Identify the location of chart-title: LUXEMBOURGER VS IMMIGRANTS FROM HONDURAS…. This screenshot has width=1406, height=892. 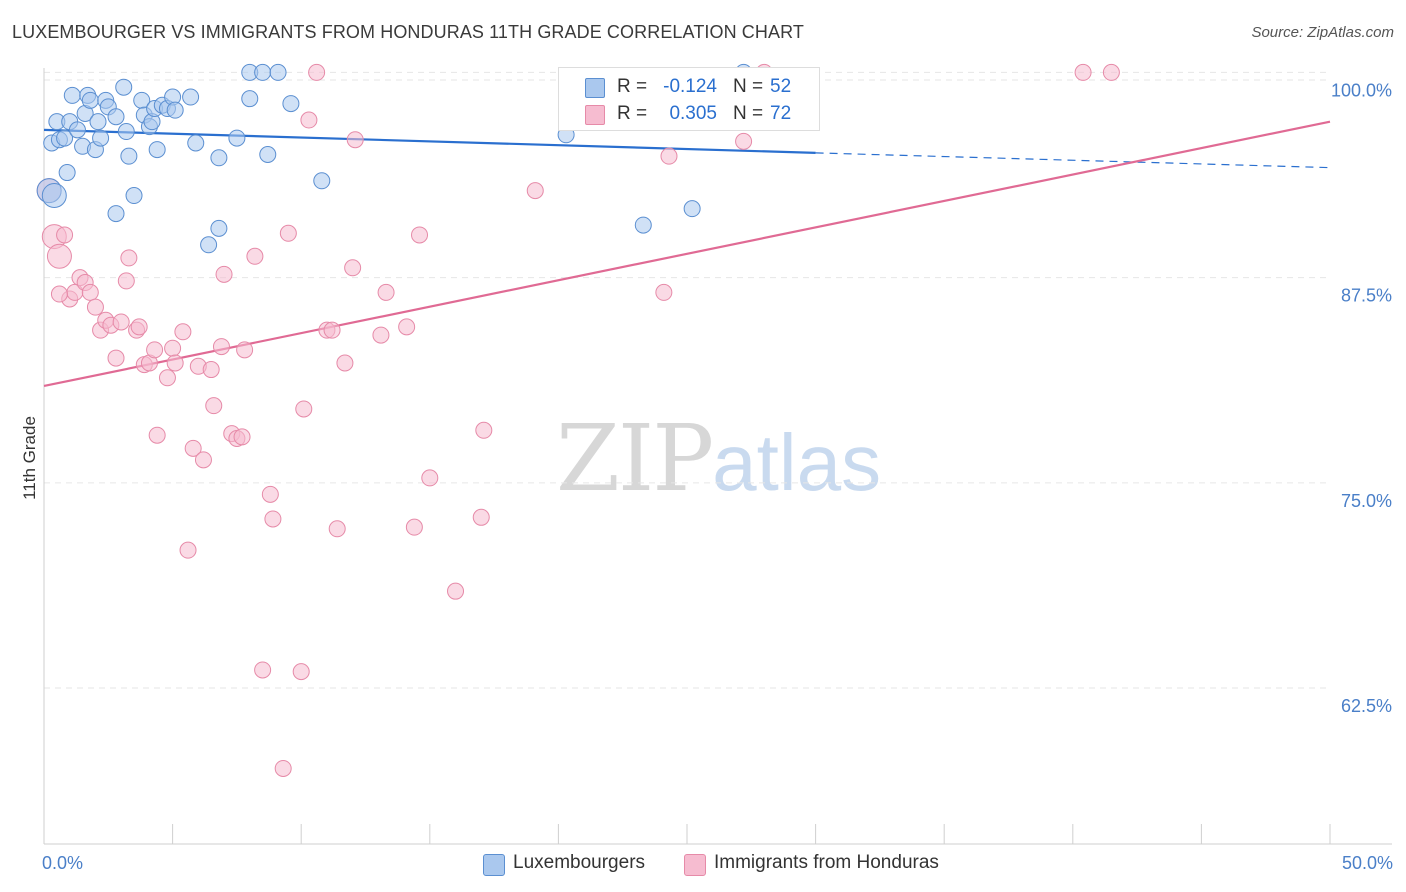
(408, 32).